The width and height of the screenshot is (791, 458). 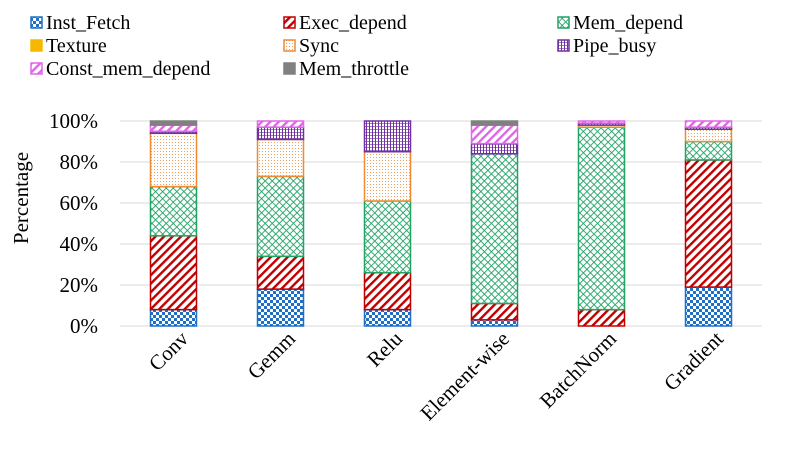 I want to click on legend-item-texture: Texture, so click(x=68, y=46).